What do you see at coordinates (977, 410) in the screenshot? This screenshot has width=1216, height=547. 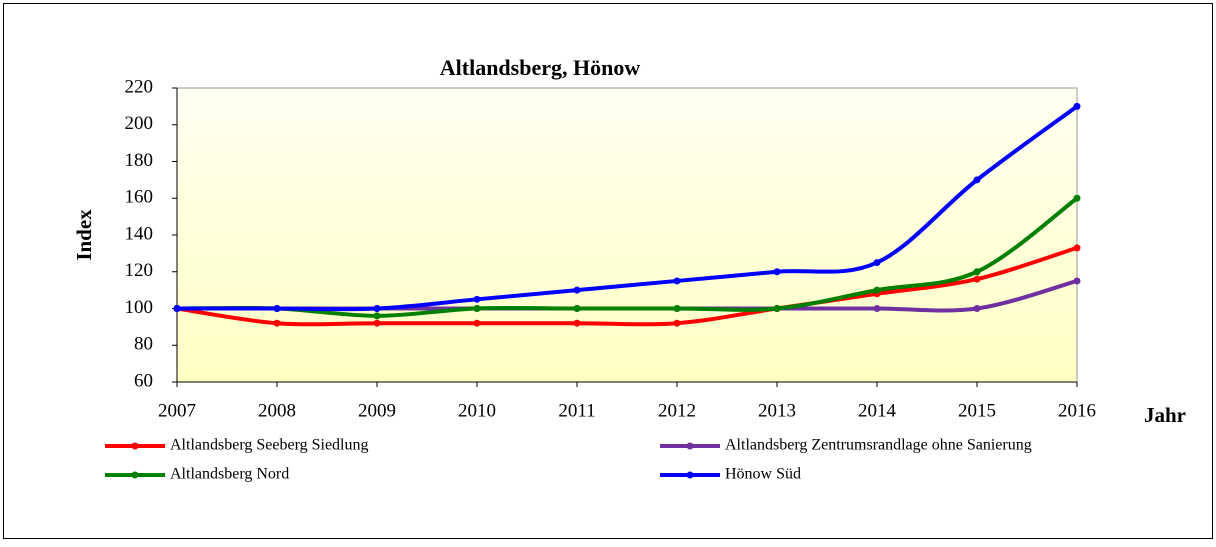 I see `x-tick-label: 2015` at bounding box center [977, 410].